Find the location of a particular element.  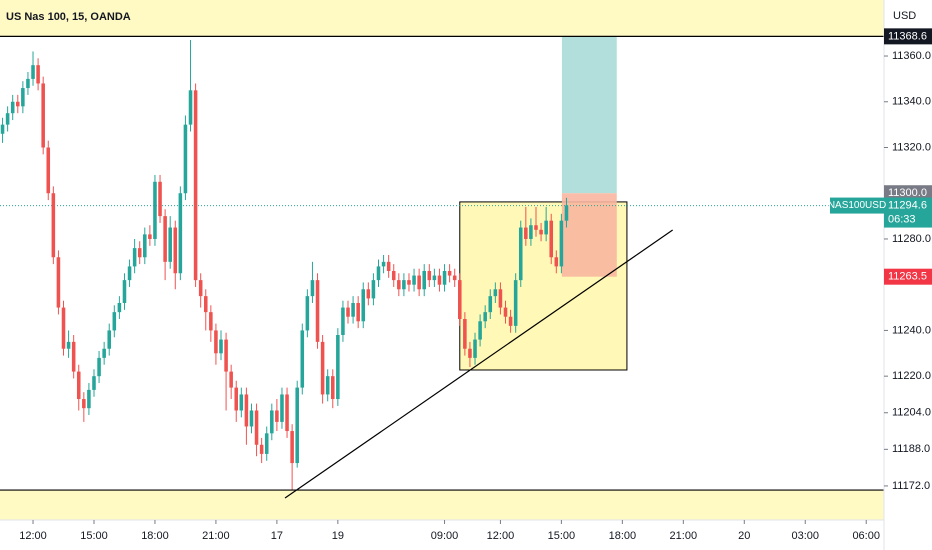

y-tick-label: 11240.0 is located at coordinates (911, 330).